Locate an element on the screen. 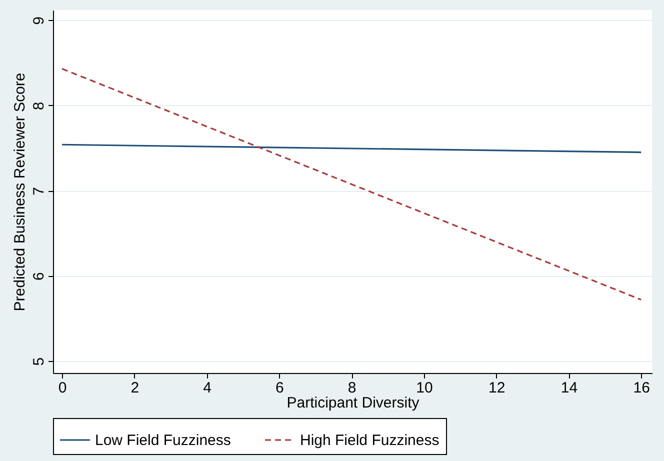 This screenshot has height=461, width=664. x-tick-label: 10 is located at coordinates (424, 388).